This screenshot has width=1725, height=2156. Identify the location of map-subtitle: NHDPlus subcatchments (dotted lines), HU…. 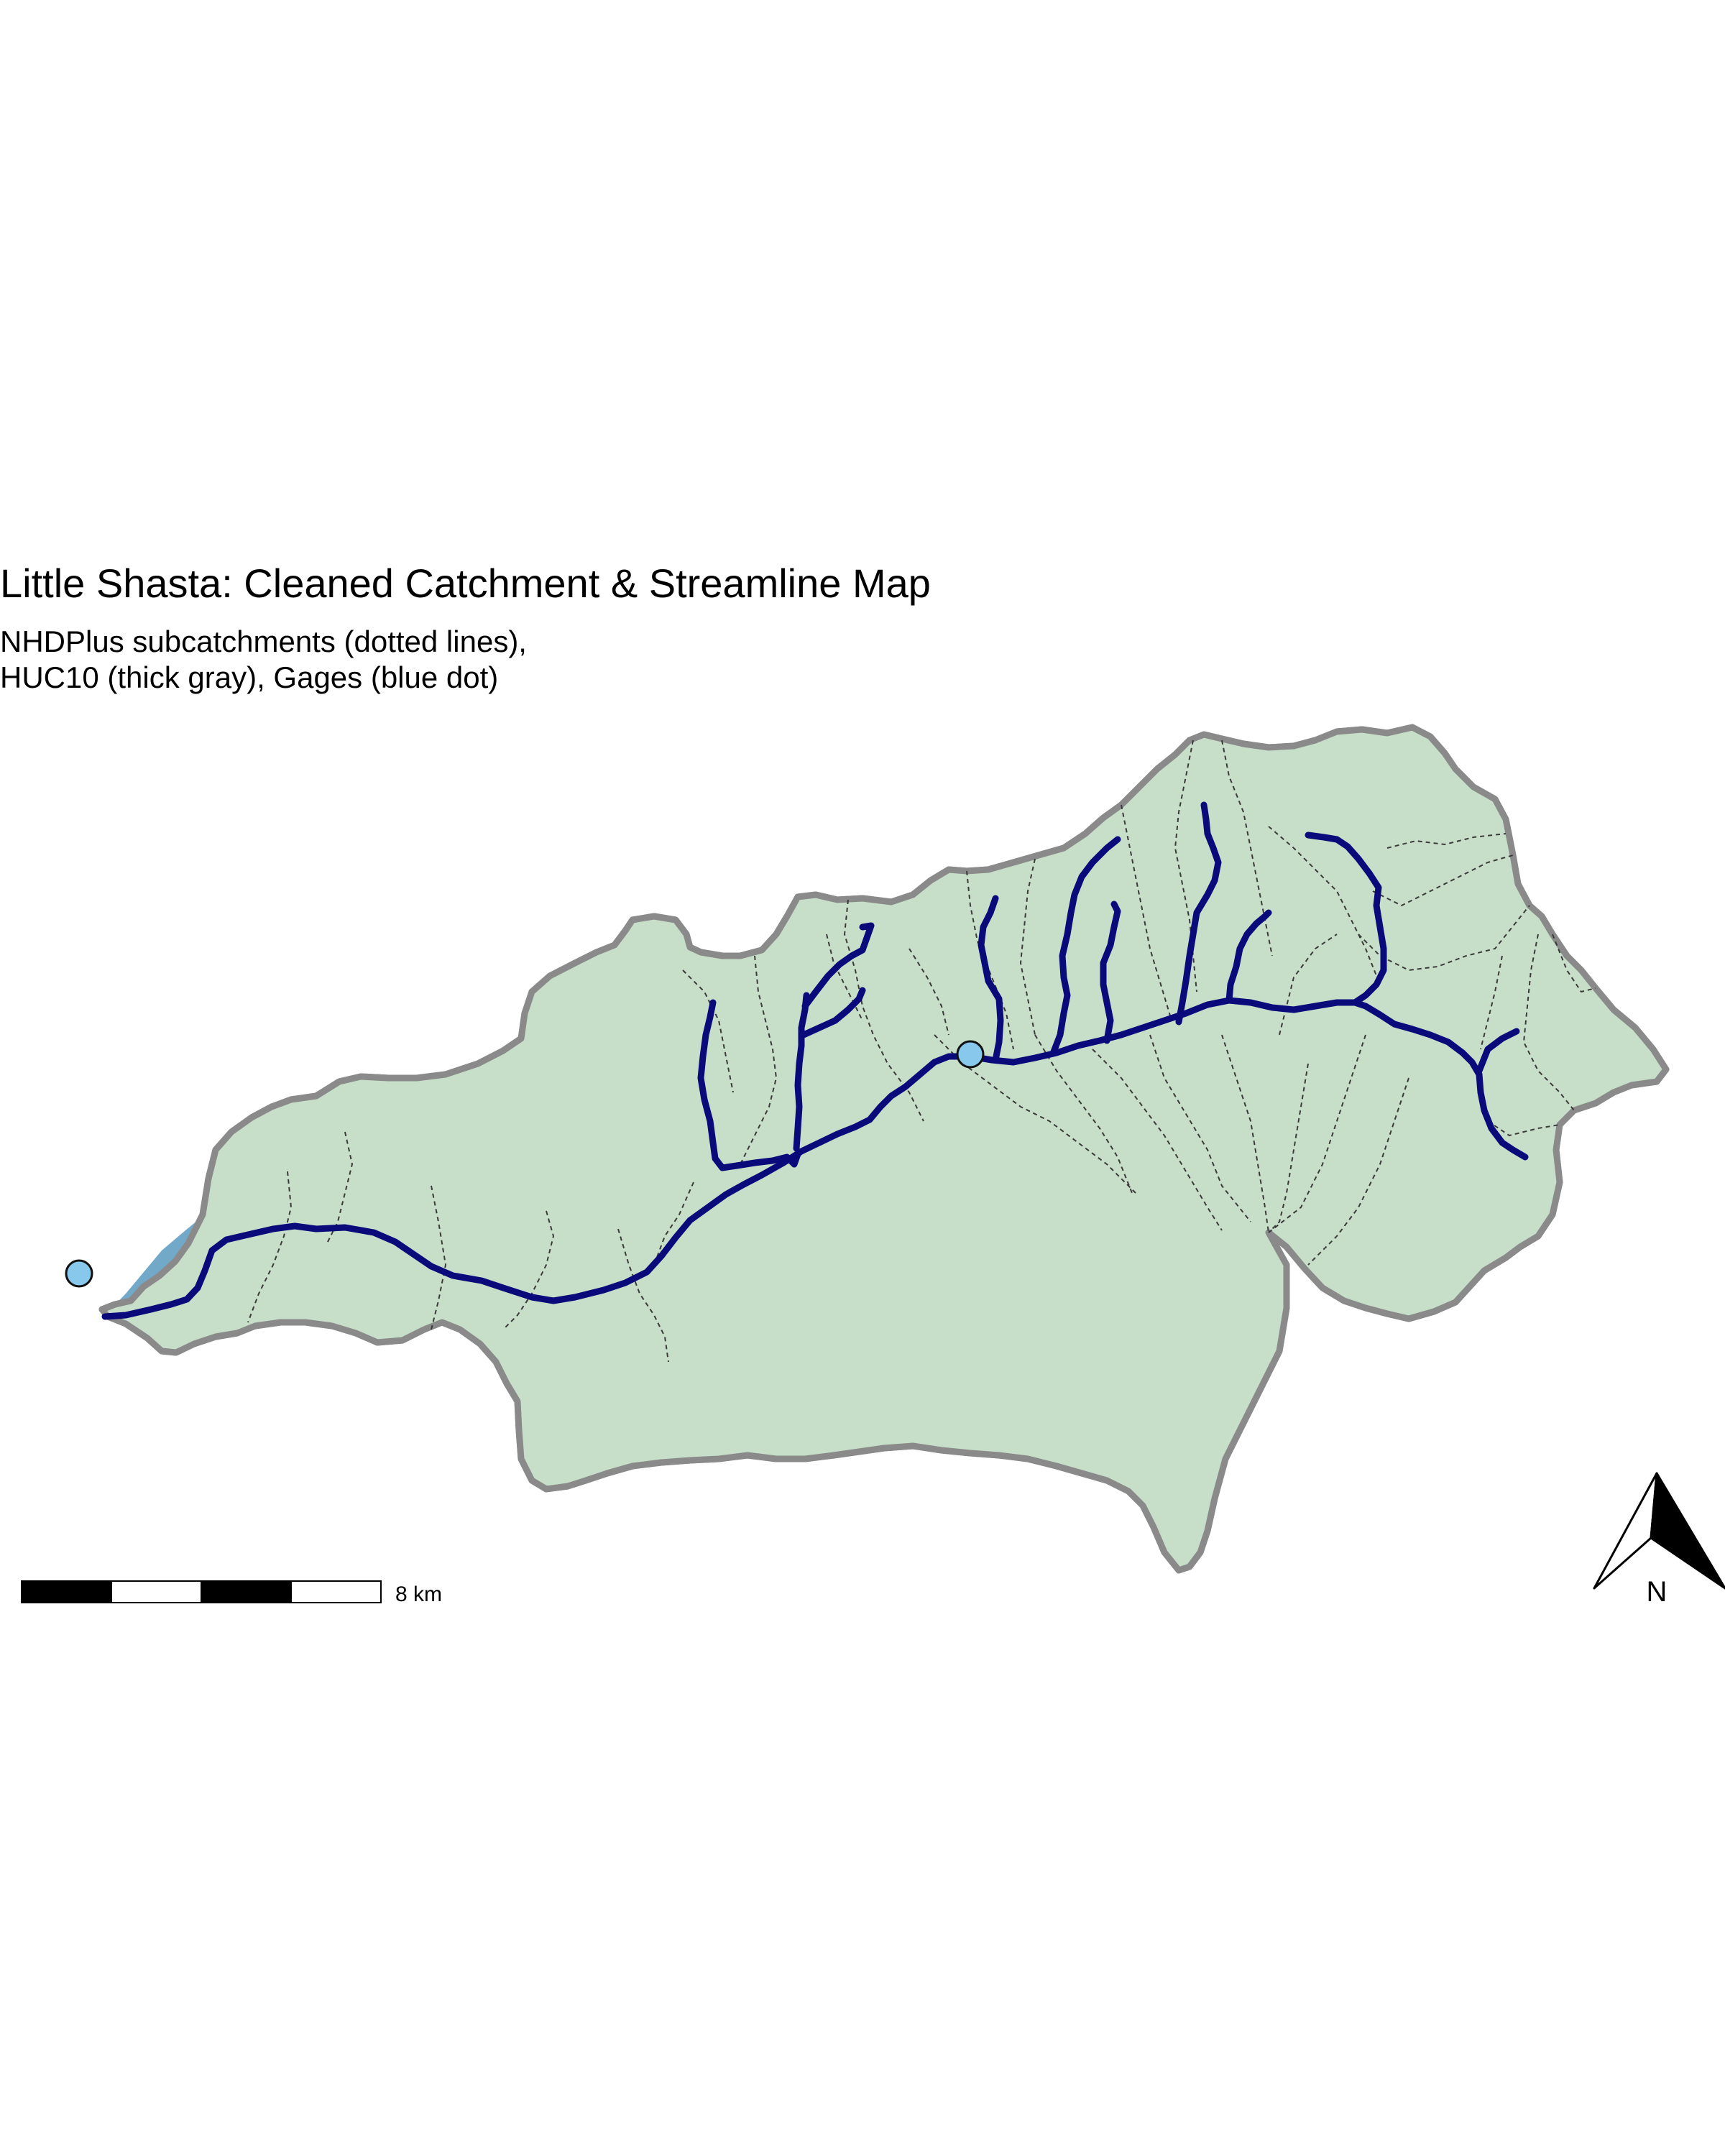
(263, 660).